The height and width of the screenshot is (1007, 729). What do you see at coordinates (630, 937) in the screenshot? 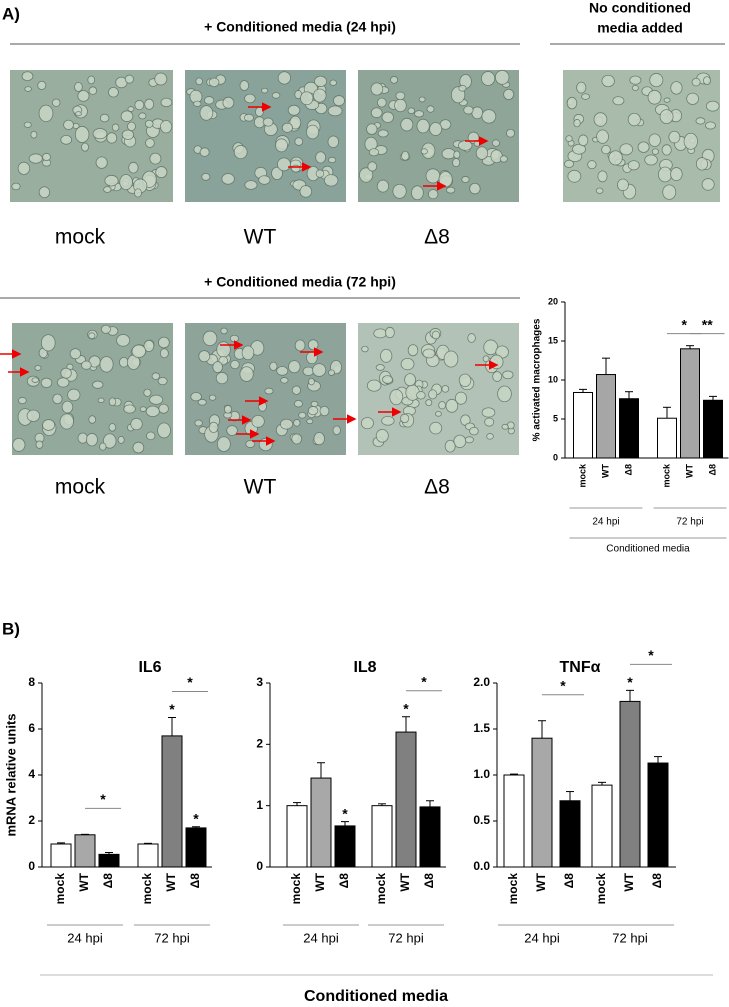
I see `group-label: 72 hpi` at bounding box center [630, 937].